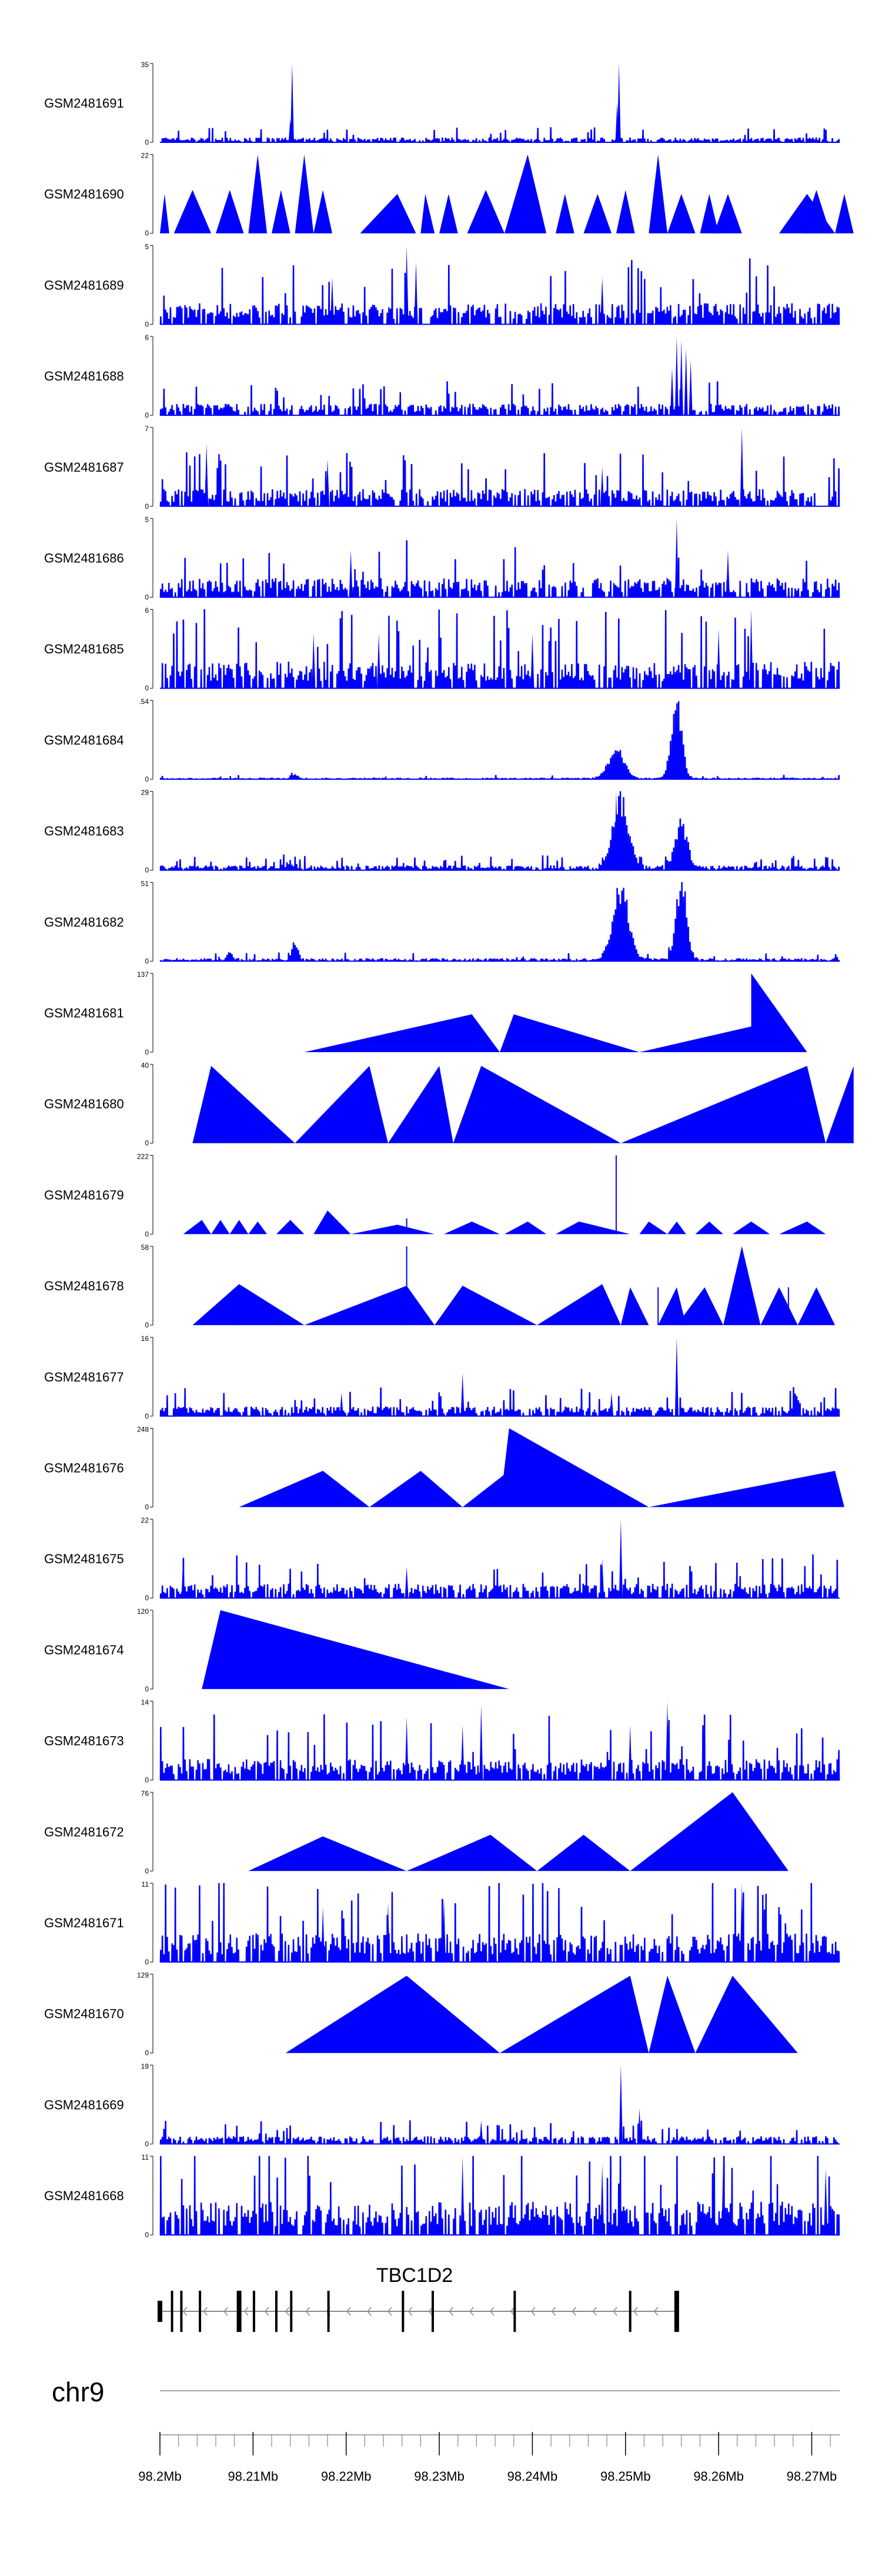 This screenshot has height=2576, width=882. I want to click on track-label: GSM2481679, so click(84, 1194).